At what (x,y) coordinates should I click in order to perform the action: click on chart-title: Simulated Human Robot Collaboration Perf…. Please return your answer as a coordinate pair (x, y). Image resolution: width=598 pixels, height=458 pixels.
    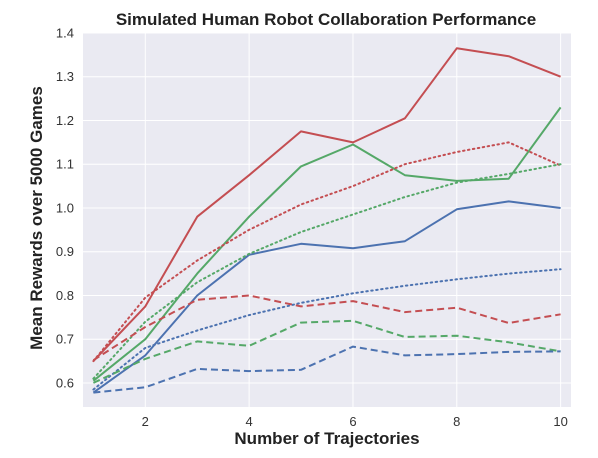
    Looking at the image, I should click on (326, 19).